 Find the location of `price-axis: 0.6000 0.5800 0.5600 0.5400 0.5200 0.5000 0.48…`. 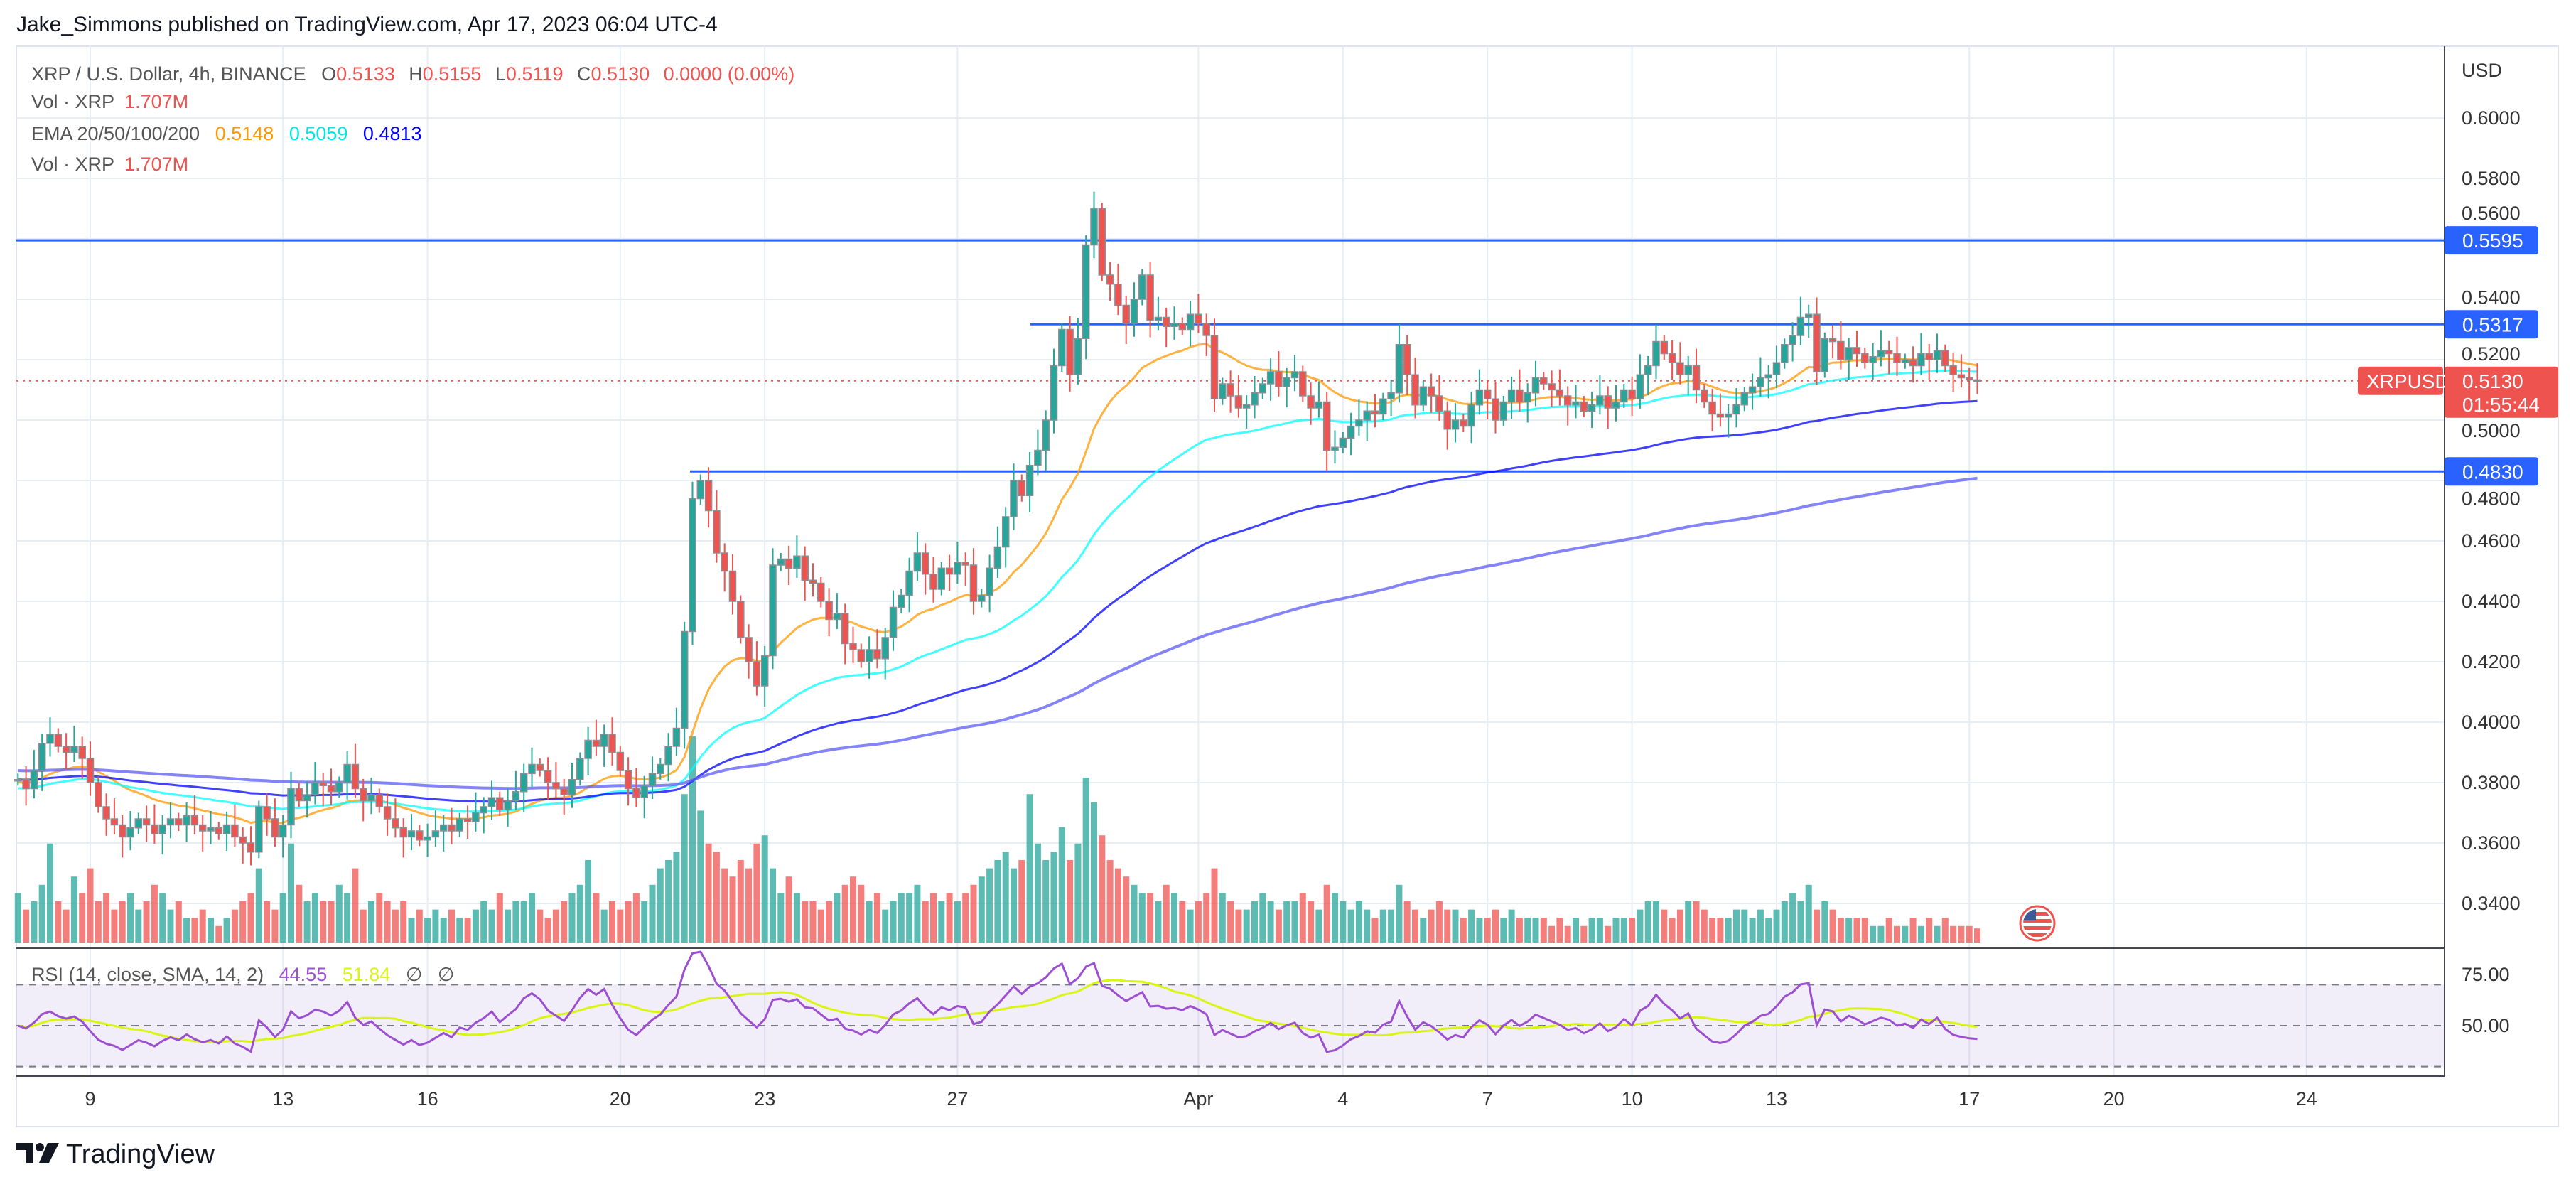

price-axis: 0.6000 0.5800 0.5600 0.5400 0.5200 0.5000 0.48… is located at coordinates (2491, 510).